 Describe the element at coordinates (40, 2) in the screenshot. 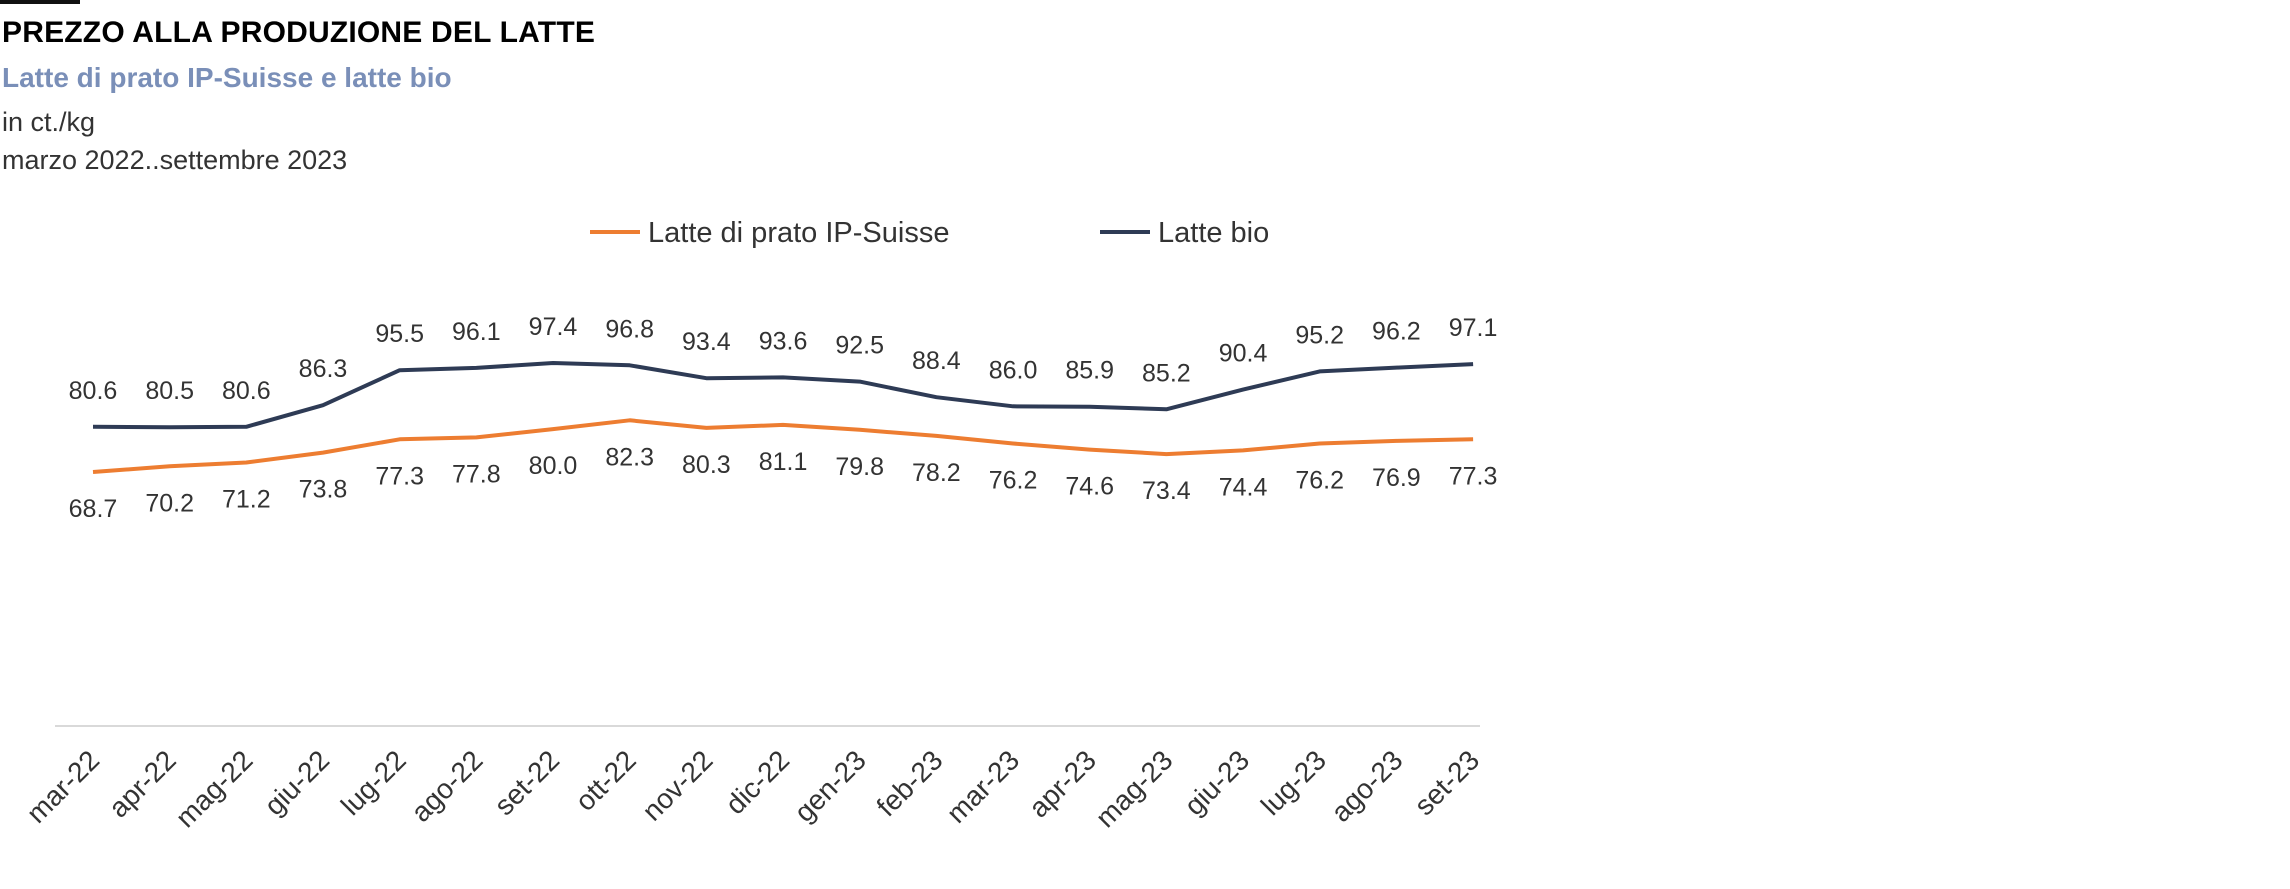

I see `title-accent-bar` at that location.